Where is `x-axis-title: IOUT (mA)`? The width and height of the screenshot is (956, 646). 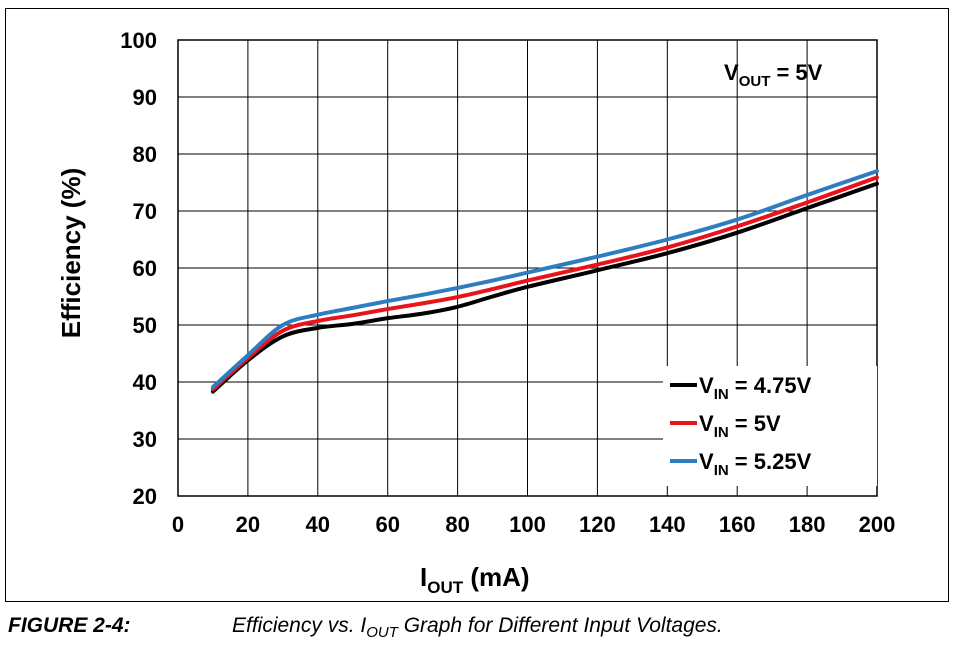 x-axis-title: IOUT (mA) is located at coordinates (475, 579).